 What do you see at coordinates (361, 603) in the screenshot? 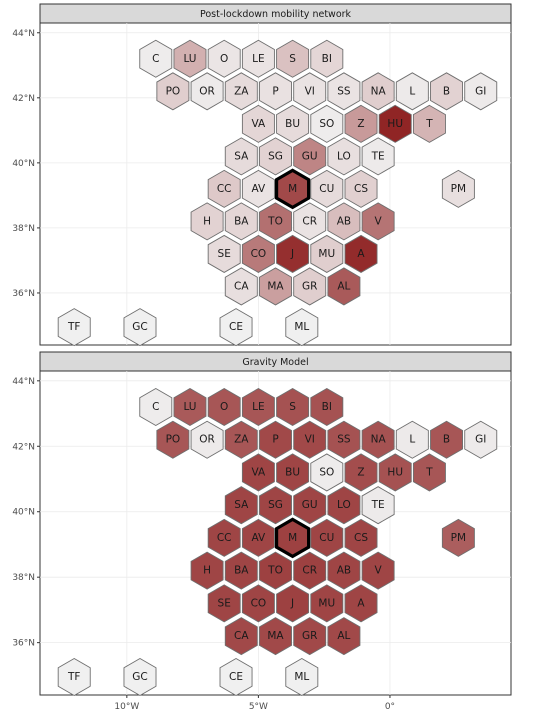
I see `hex-label: A` at bounding box center [361, 603].